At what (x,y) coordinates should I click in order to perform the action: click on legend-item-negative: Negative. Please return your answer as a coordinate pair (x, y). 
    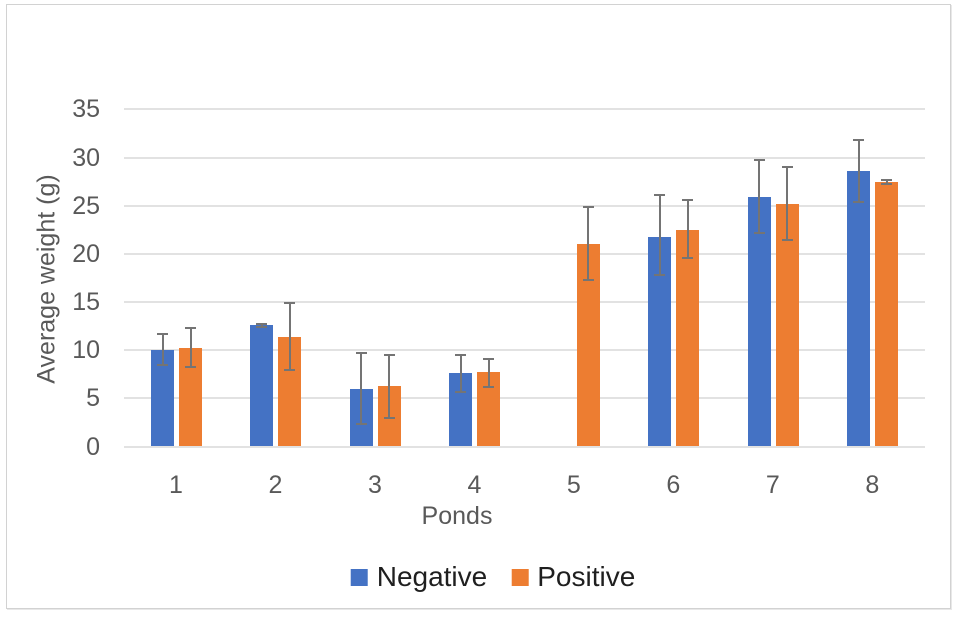
    Looking at the image, I should click on (419, 577).